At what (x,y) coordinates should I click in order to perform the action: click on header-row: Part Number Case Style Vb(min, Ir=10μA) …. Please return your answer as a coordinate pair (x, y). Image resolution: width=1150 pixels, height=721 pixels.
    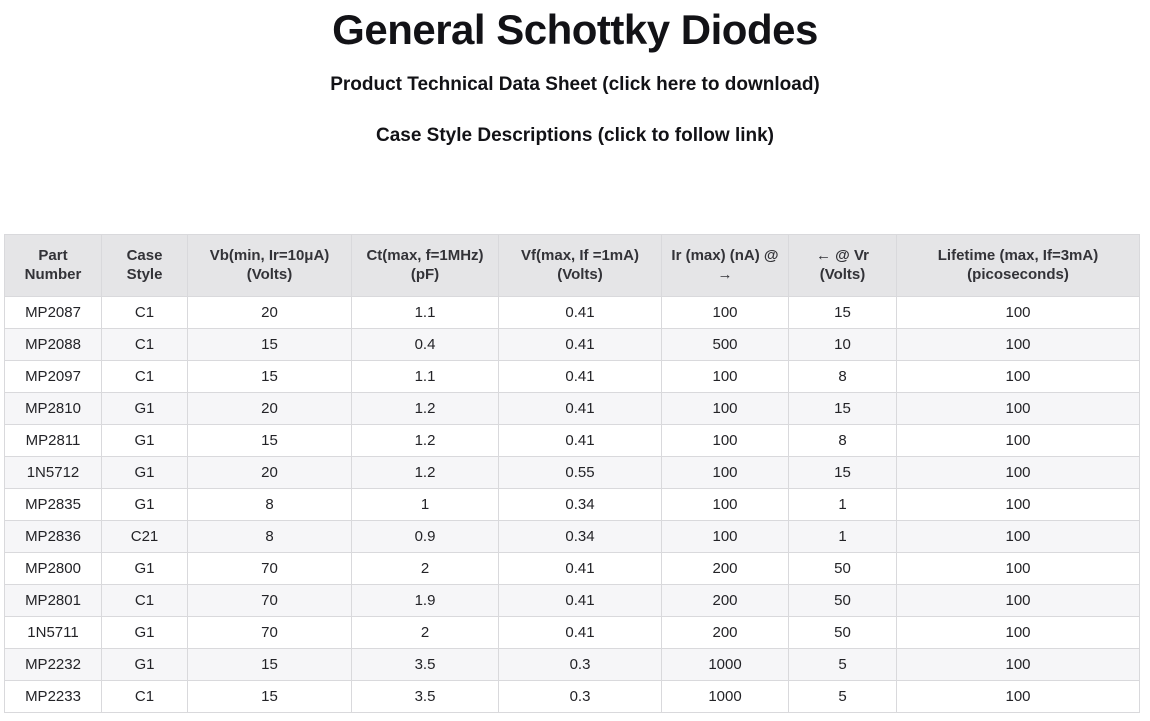
    Looking at the image, I should click on (572, 265).